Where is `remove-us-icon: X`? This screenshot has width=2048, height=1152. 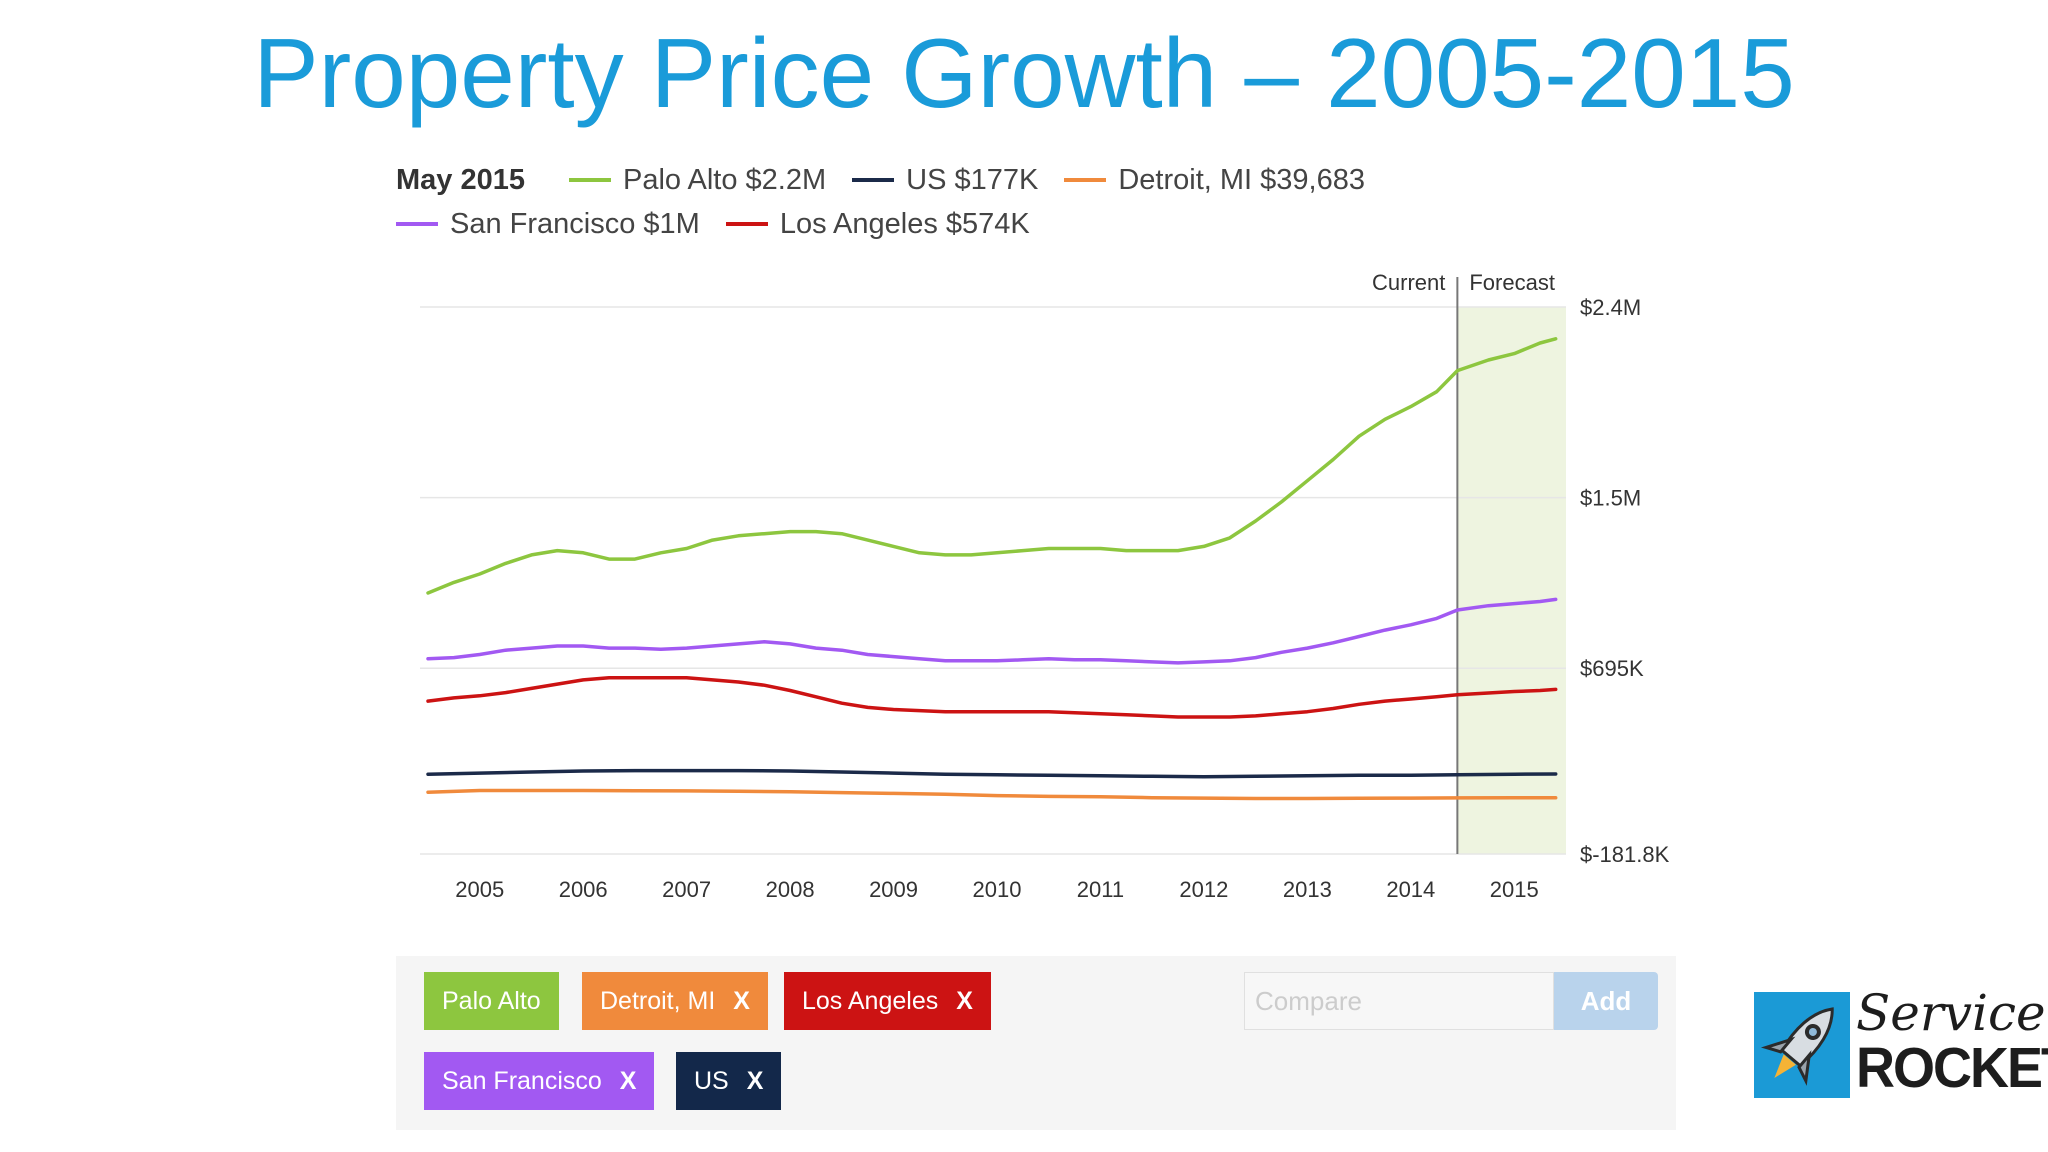
remove-us-icon: X is located at coordinates (755, 1081).